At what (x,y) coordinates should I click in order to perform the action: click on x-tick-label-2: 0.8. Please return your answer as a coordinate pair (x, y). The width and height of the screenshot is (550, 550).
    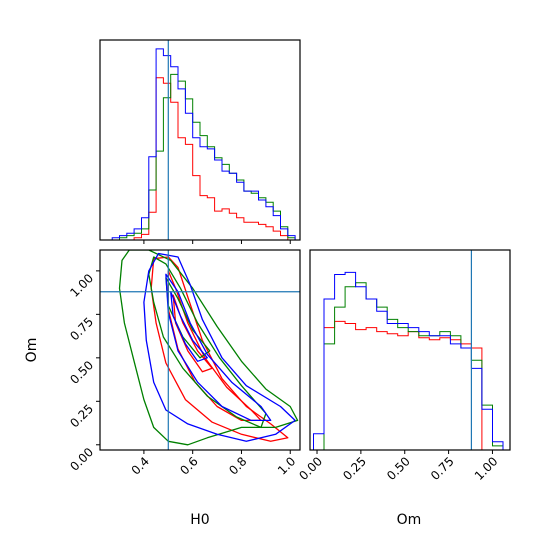
    Looking at the image, I should click on (237, 465).